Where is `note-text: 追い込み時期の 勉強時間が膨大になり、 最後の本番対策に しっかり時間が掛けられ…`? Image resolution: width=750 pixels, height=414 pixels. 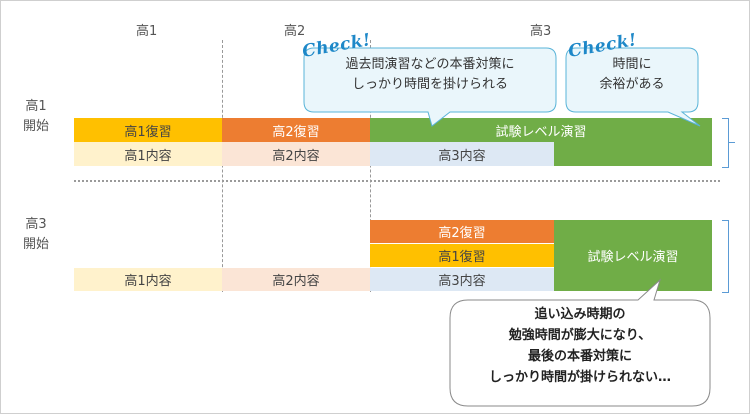
note-text: 追い込み時期の 勉強時間が膨大になり、 最後の本番対策に しっかり時間が掛けられ… is located at coordinates (580, 346).